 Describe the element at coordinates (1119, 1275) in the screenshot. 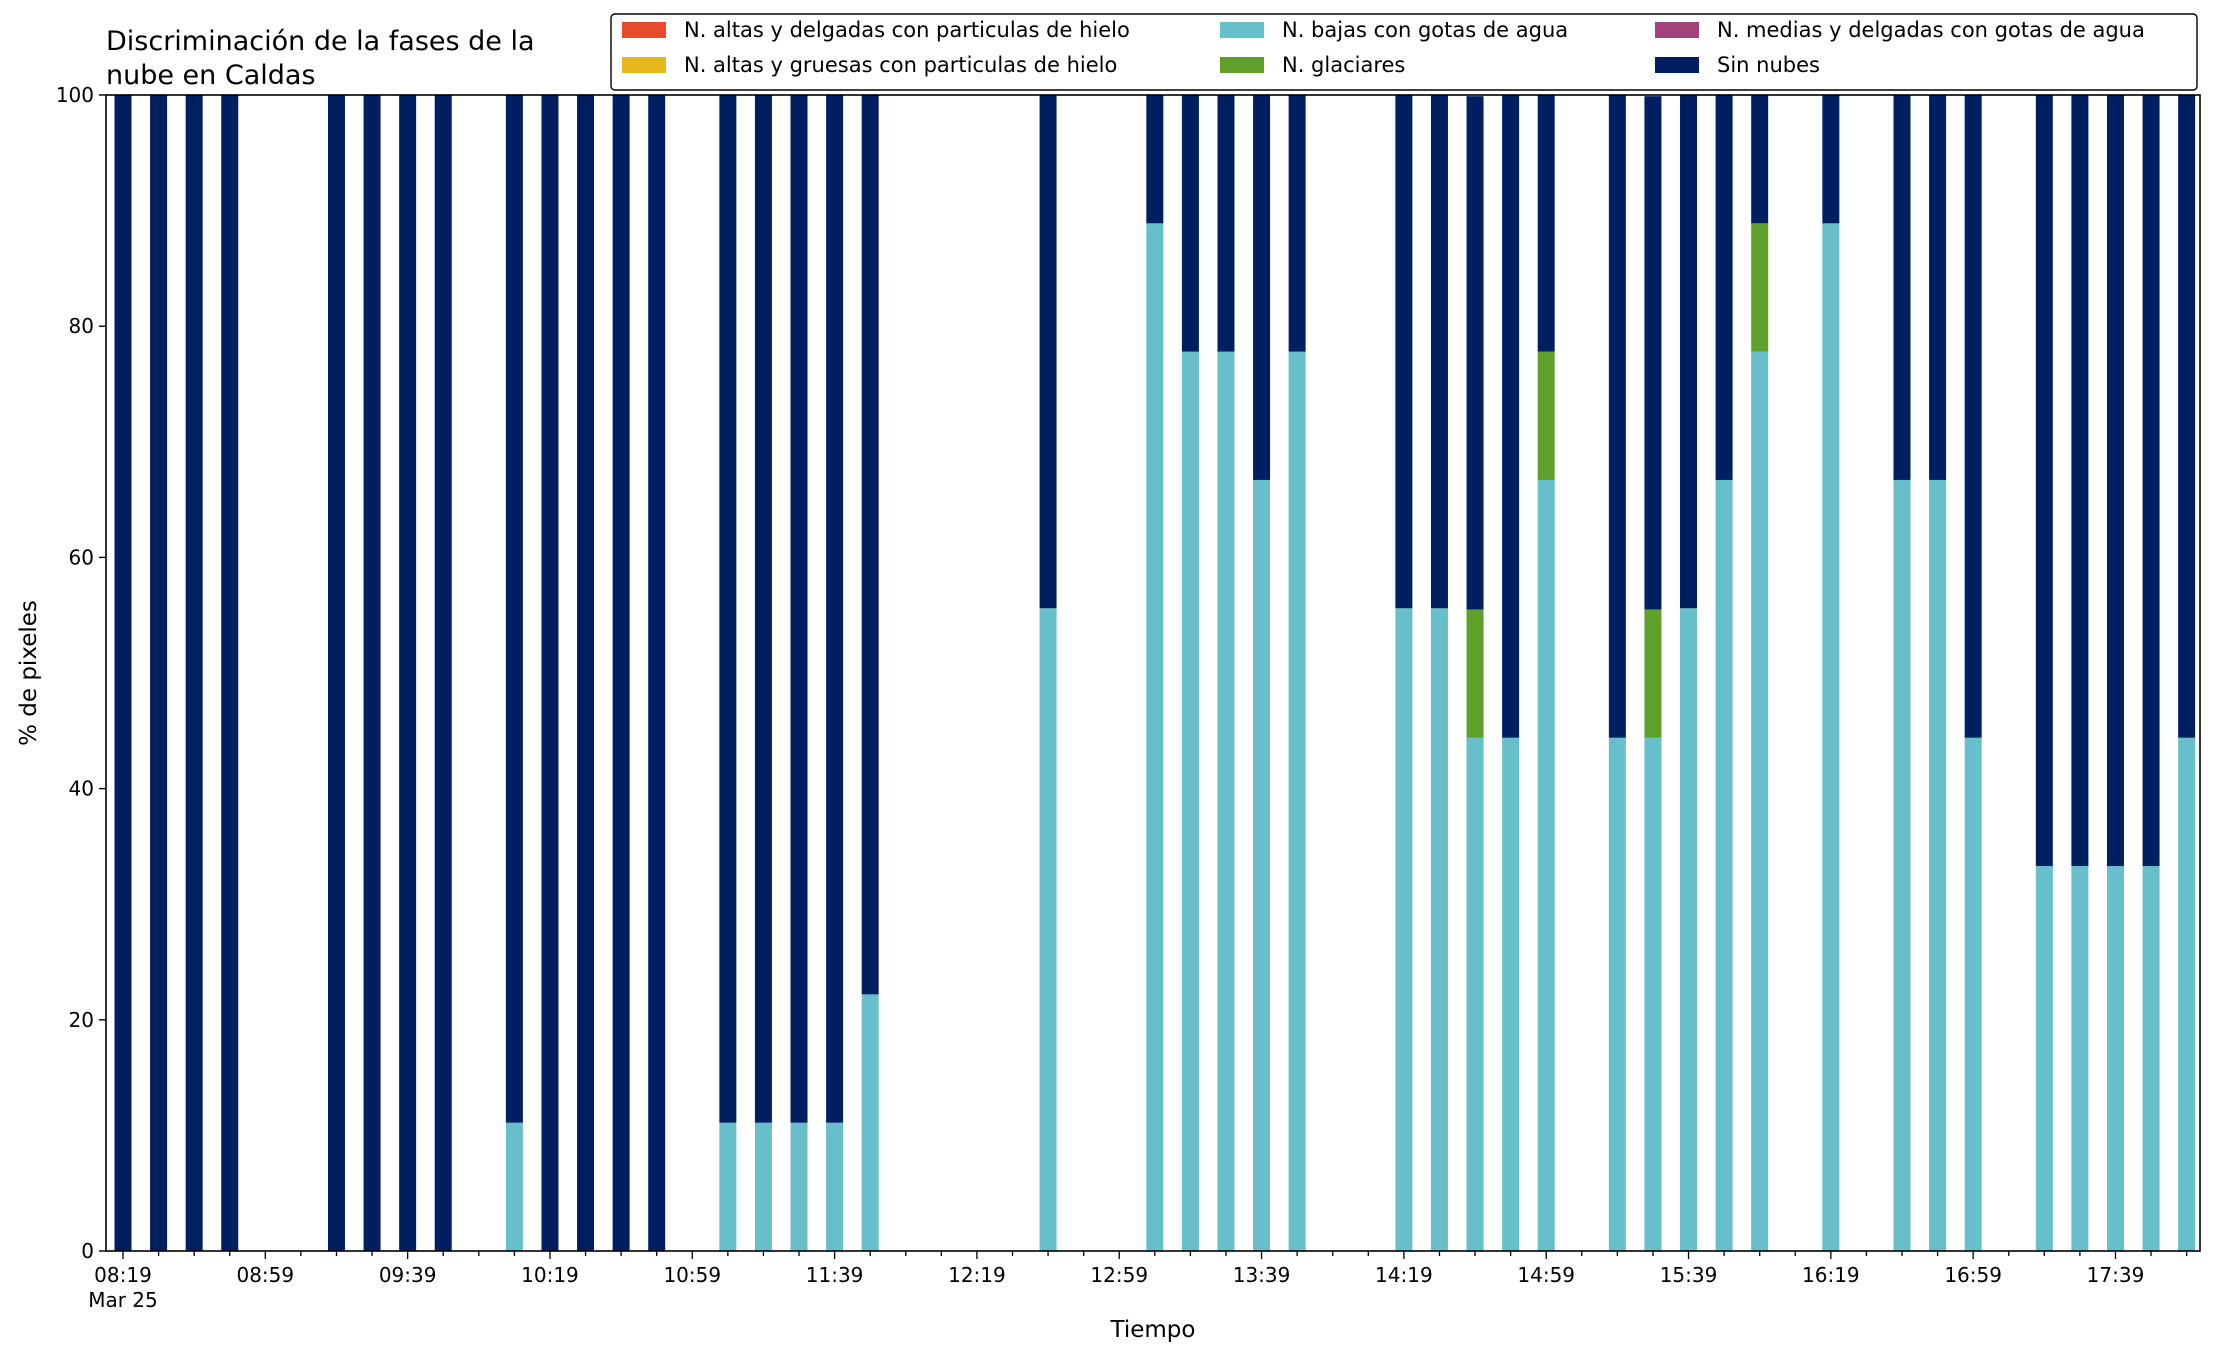

I see `x-tick-label: 12:59` at that location.